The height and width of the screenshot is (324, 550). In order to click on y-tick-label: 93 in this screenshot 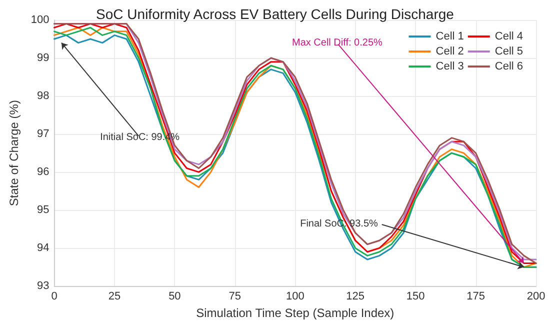, I will do `click(43, 286)`.